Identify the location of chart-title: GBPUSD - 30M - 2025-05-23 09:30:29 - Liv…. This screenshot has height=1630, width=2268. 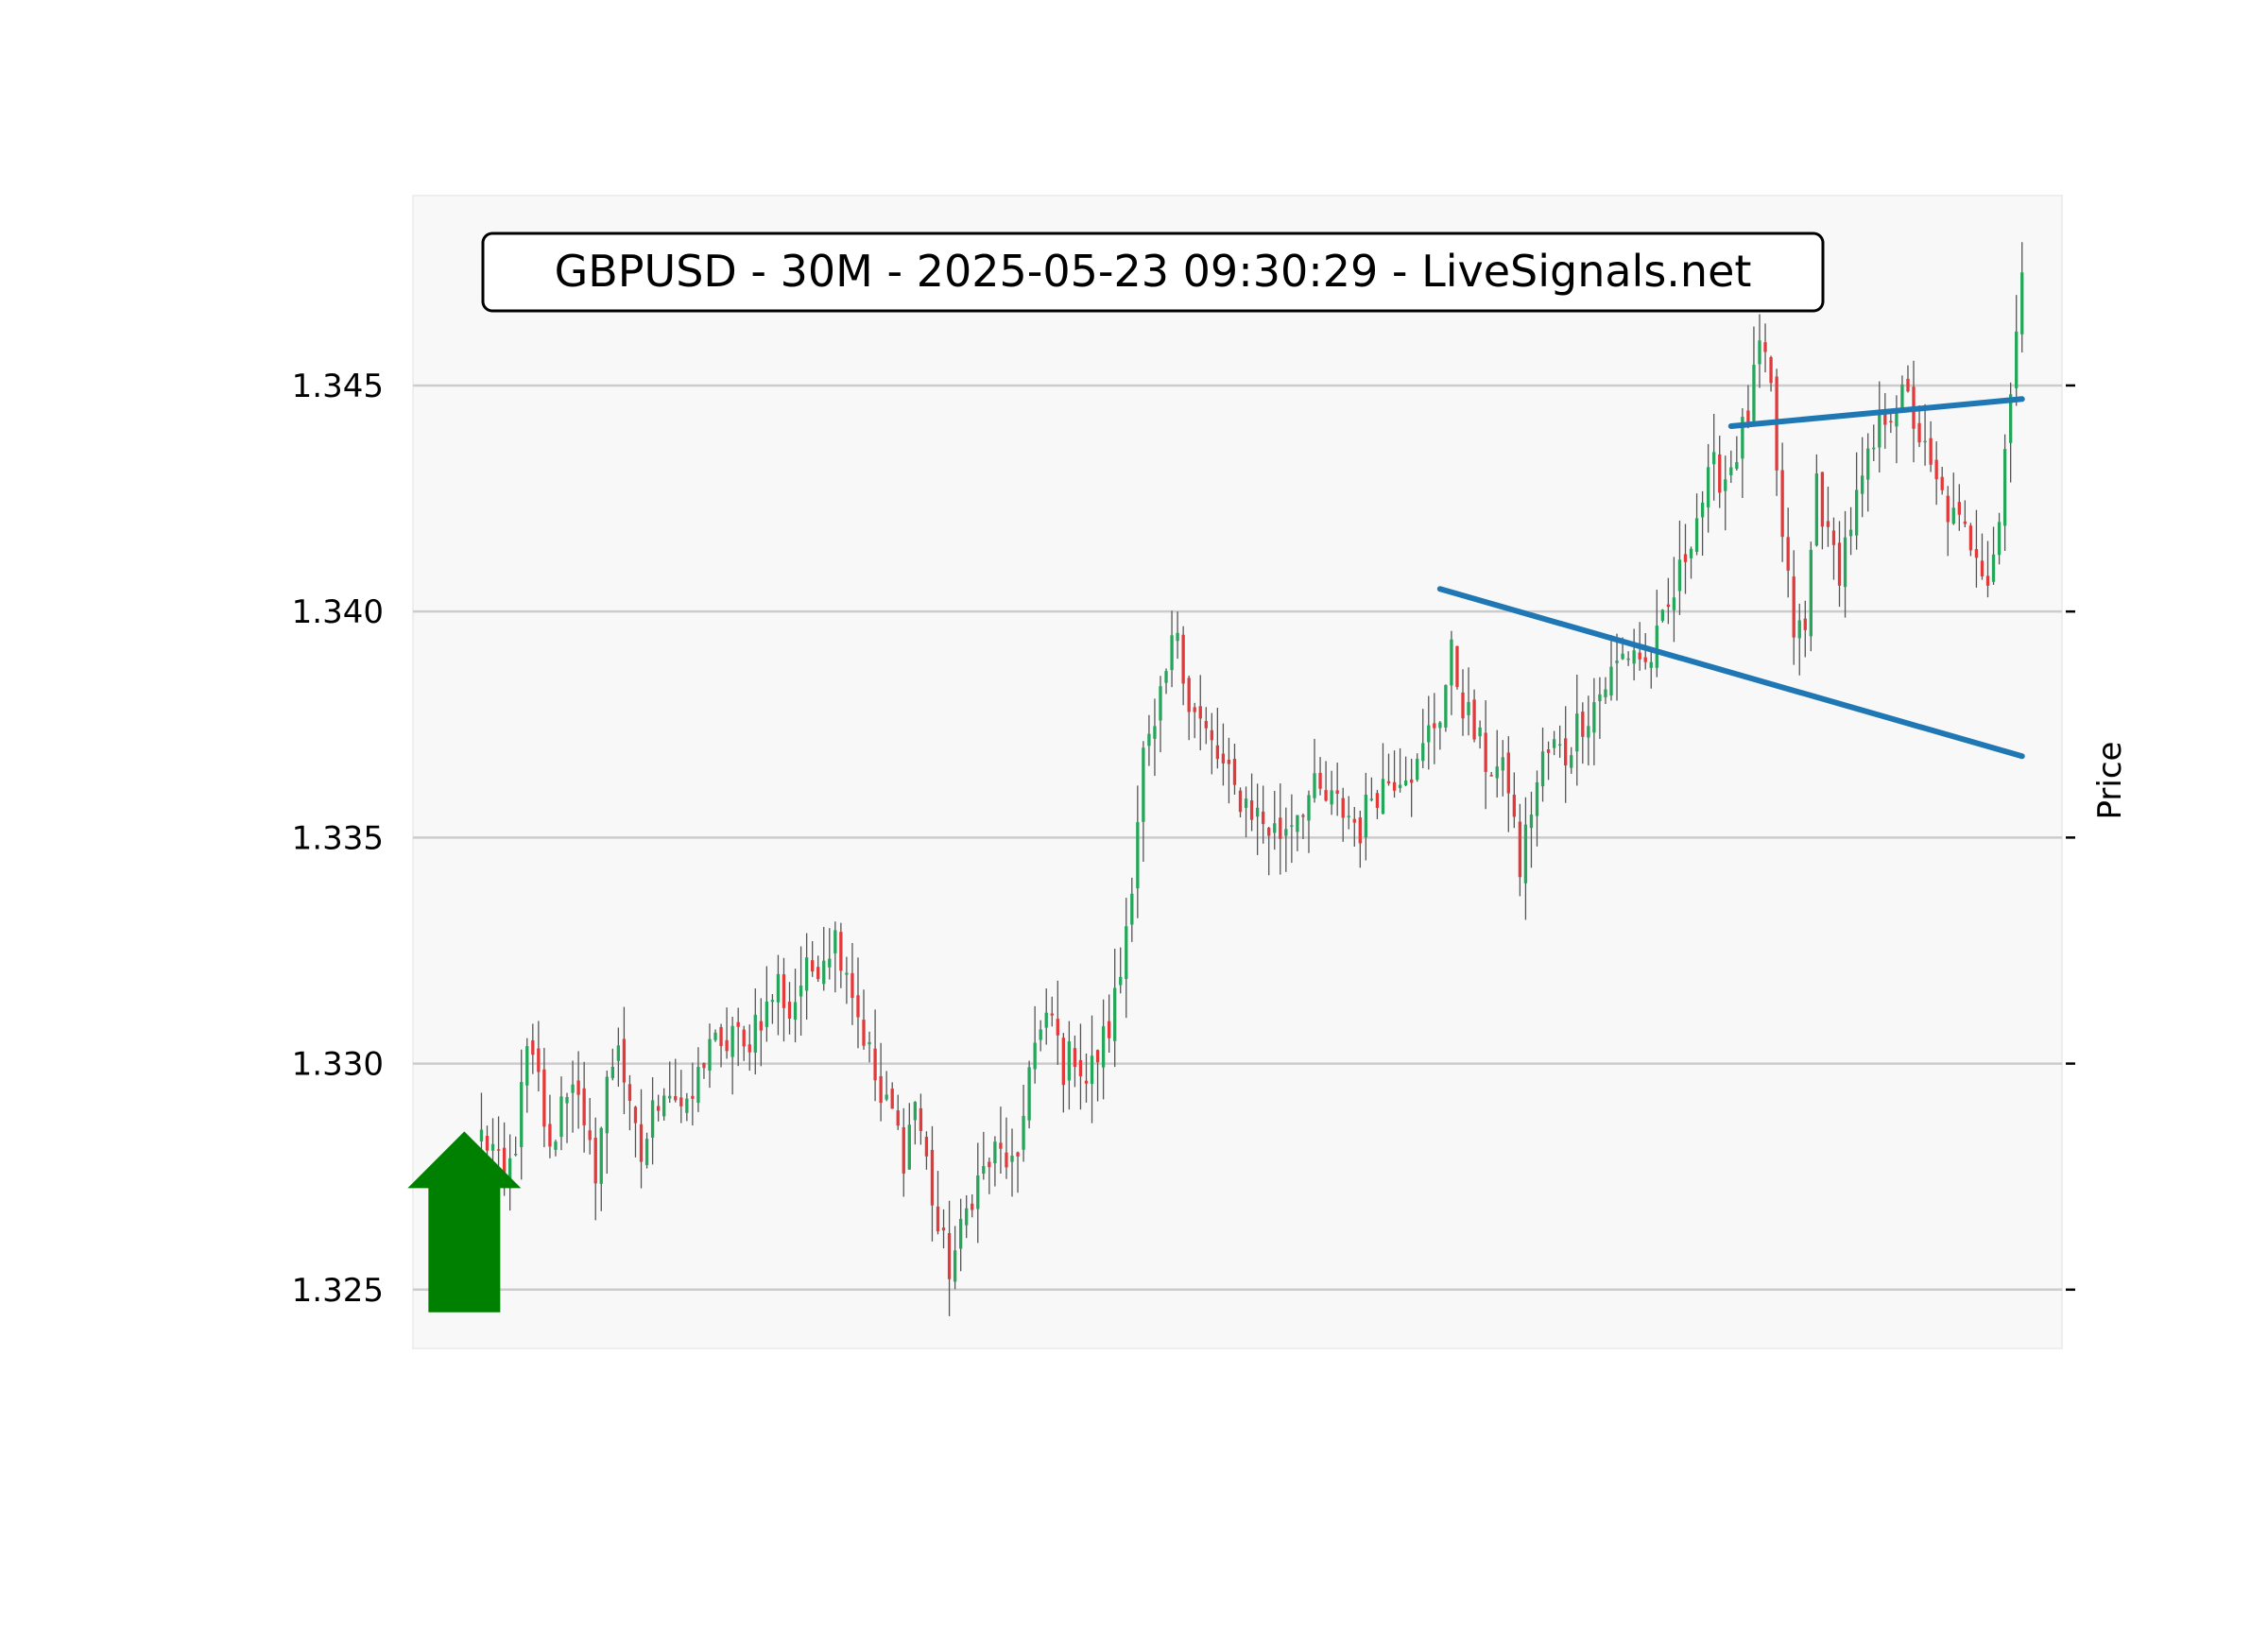
(1153, 273).